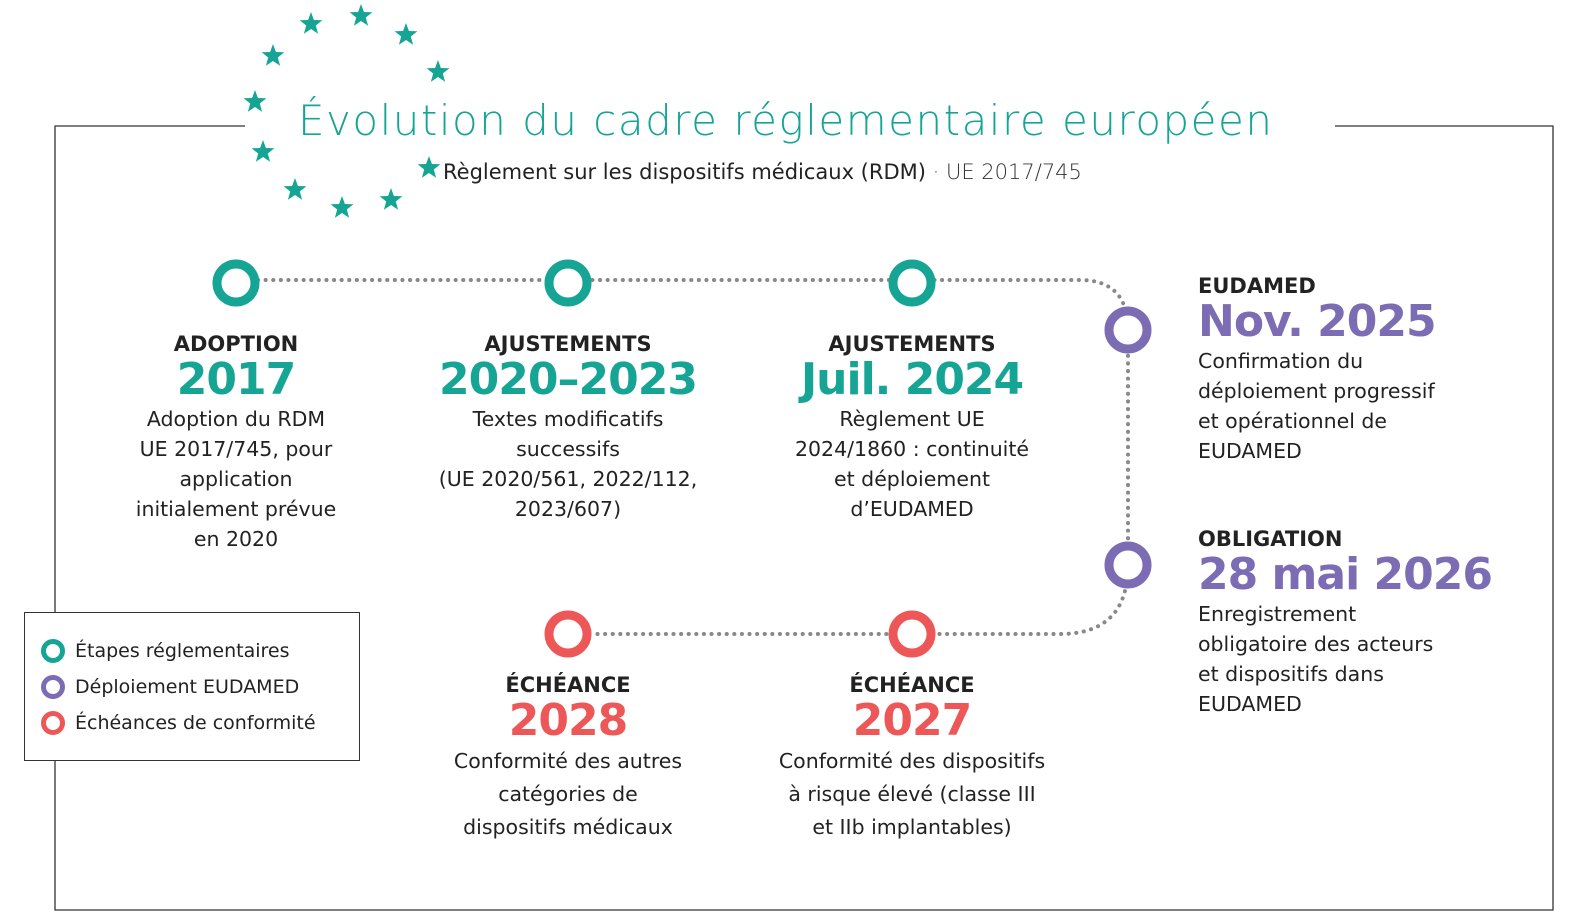  What do you see at coordinates (200, 723) in the screenshot?
I see `legend-item-compliance: Échéances de conformité` at bounding box center [200, 723].